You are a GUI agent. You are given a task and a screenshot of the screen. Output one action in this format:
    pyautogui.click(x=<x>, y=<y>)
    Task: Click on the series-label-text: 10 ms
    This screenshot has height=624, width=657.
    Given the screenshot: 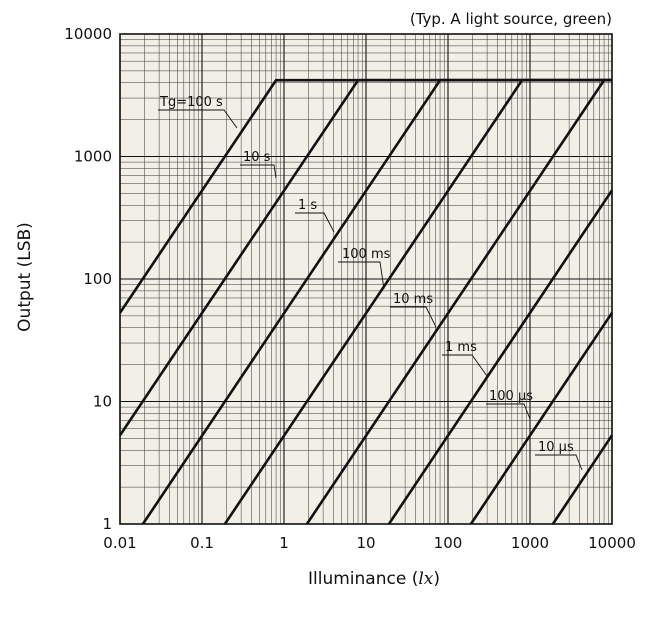 What is the action you would take?
    pyautogui.click(x=413, y=299)
    